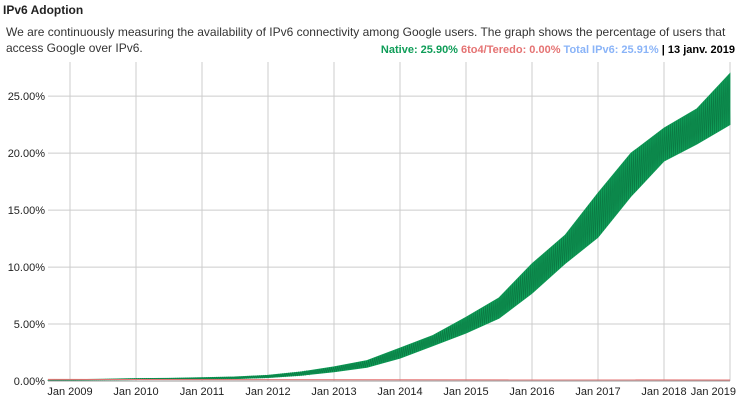 This screenshot has width=745, height=400. Describe the element at coordinates (27, 97) in the screenshot. I see `y-tick-label: 25.00%` at that location.